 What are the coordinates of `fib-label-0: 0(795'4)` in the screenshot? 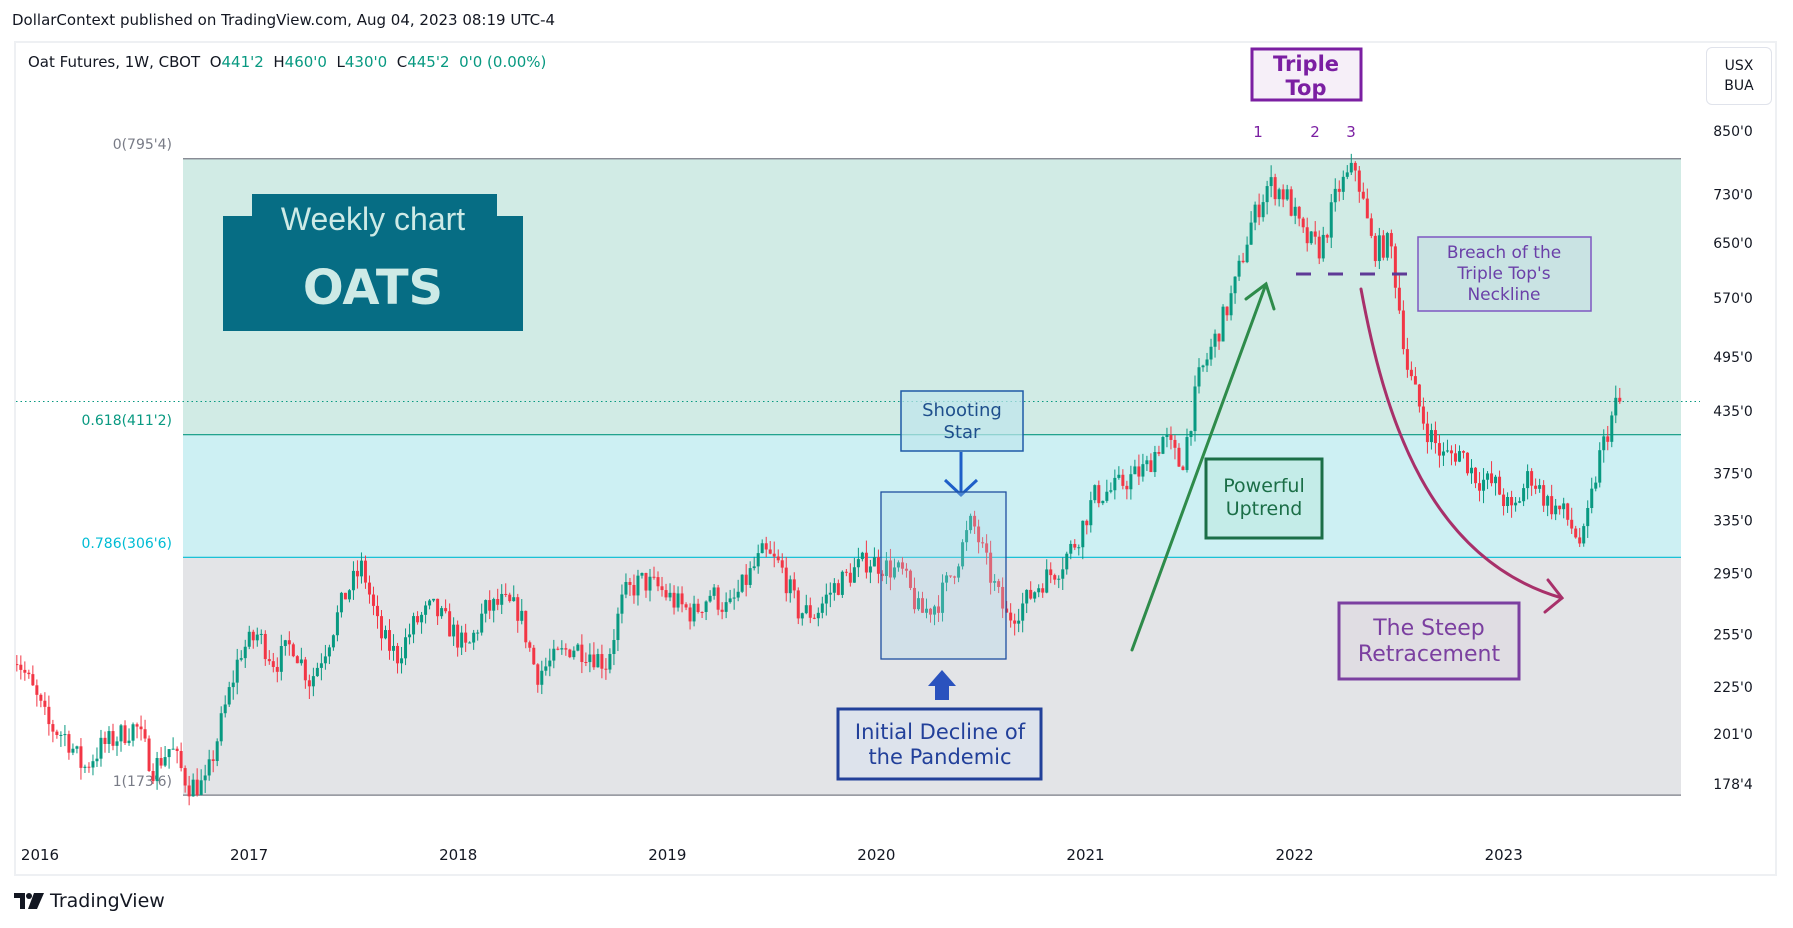 It's located at (142, 145).